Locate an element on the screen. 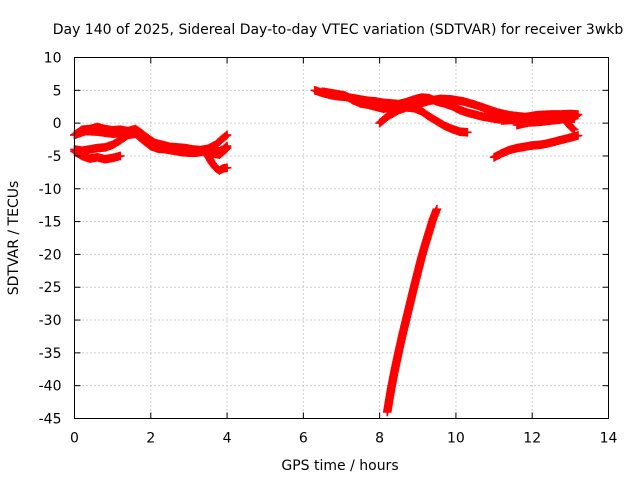 The image size is (640, 480). y-tick-label: -5 is located at coordinates (55, 157).